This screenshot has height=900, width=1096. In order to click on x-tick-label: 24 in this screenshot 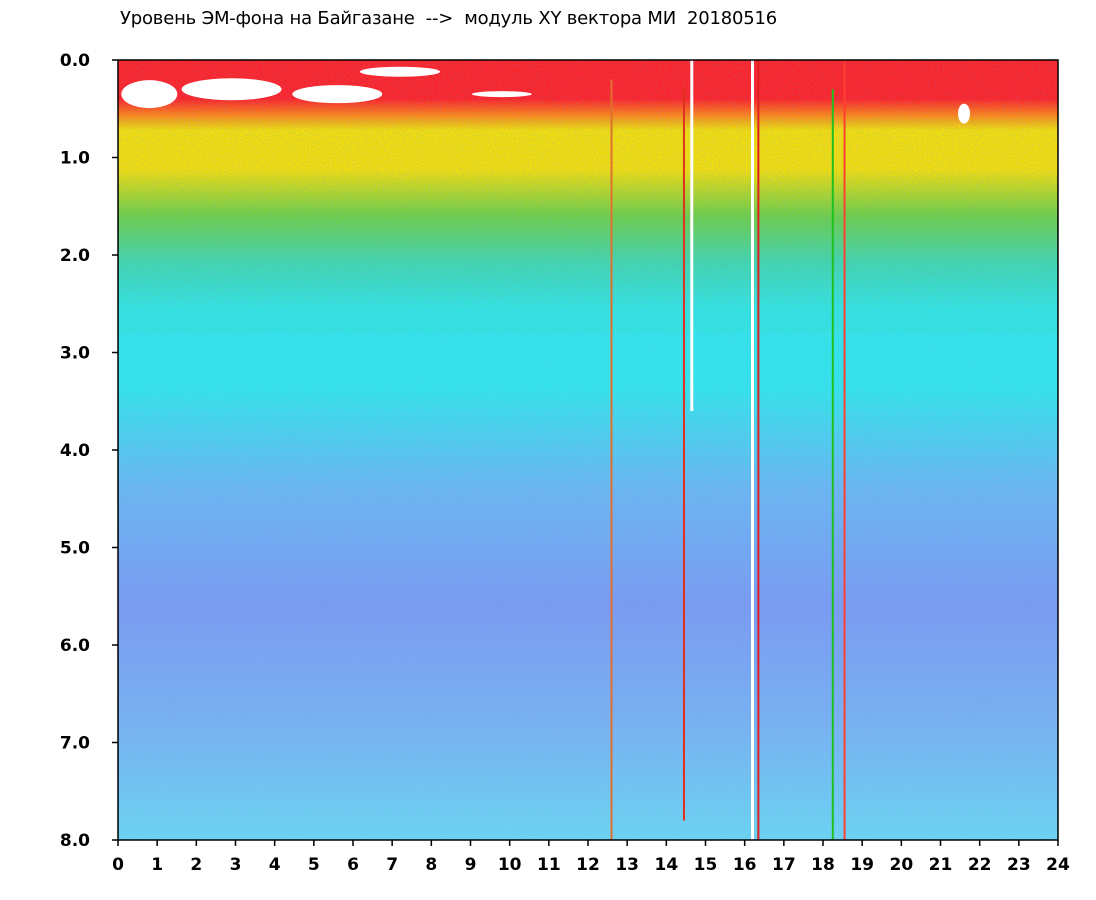, I will do `click(1058, 865)`.